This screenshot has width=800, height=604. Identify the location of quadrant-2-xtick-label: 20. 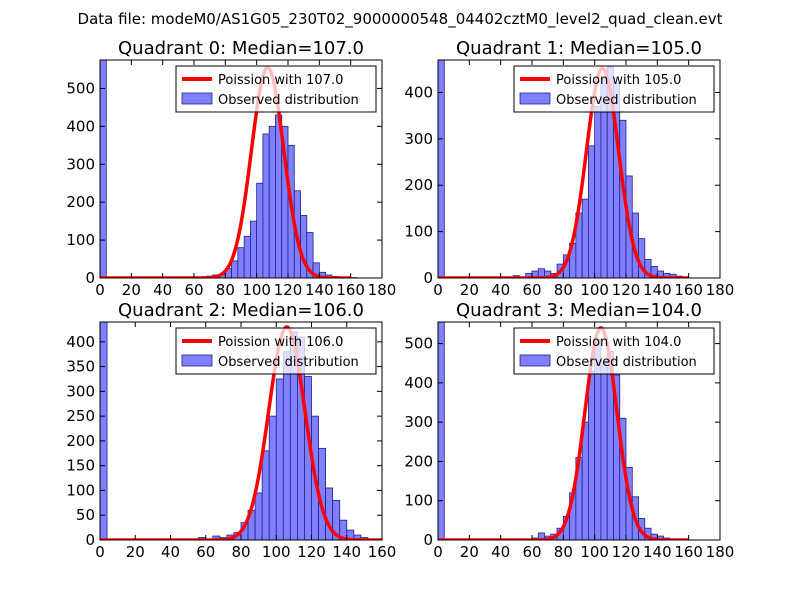
(135, 552).